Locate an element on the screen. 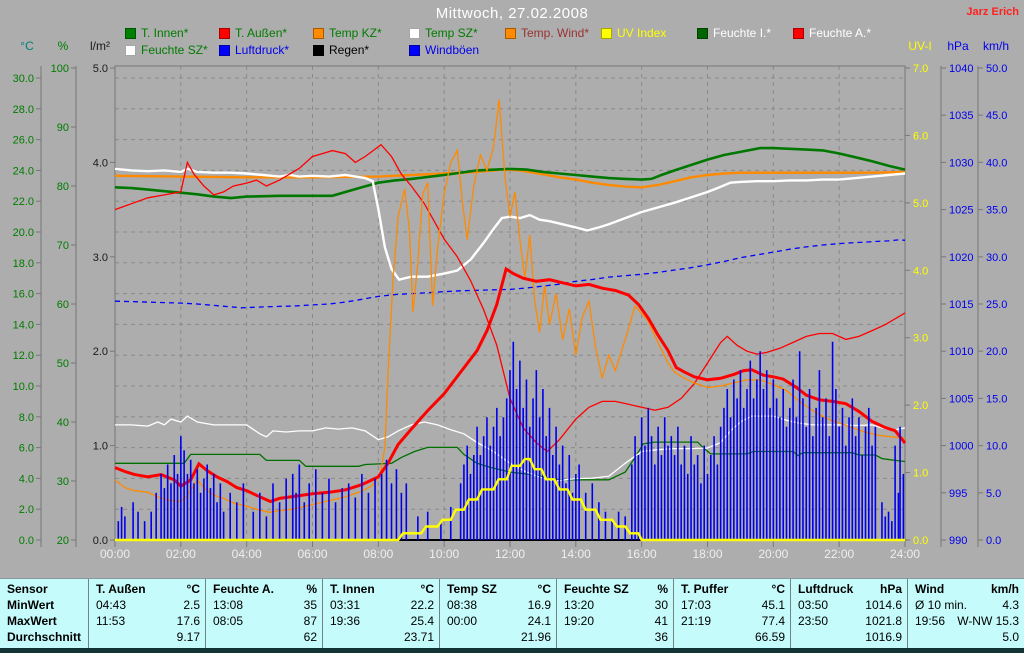  legend-label: Feuchte I.* is located at coordinates (742, 33).